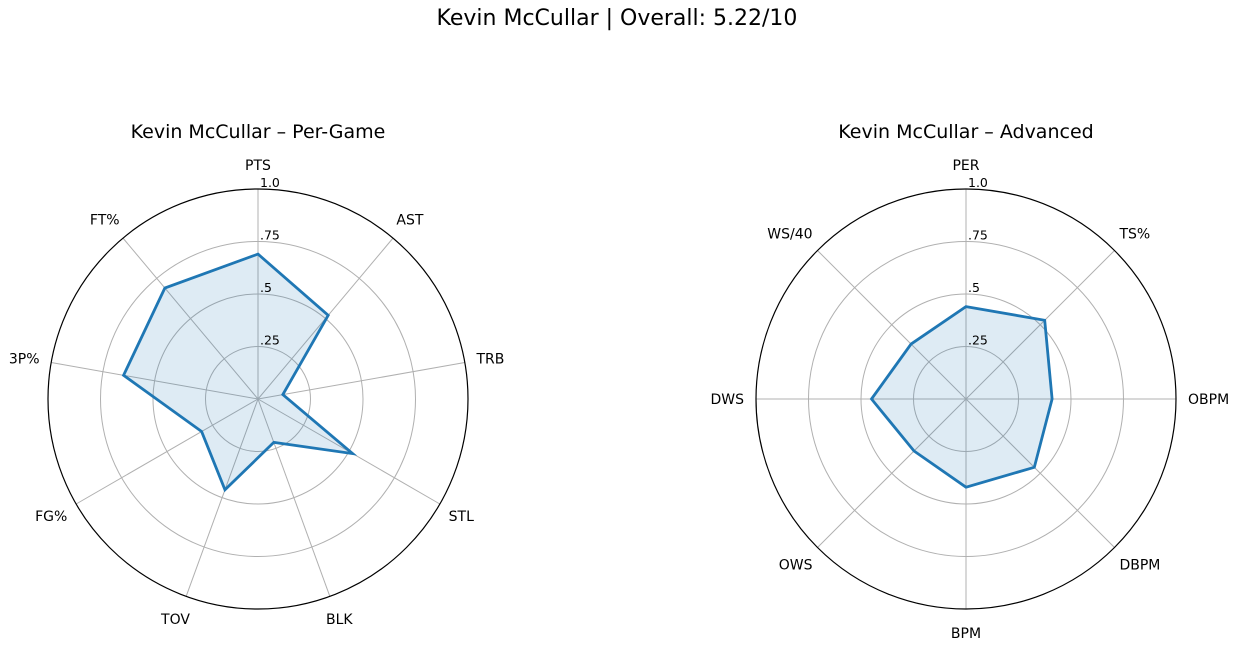 This screenshot has width=1234, height=653. I want to click on axis-label-dws: DWS, so click(727, 400).